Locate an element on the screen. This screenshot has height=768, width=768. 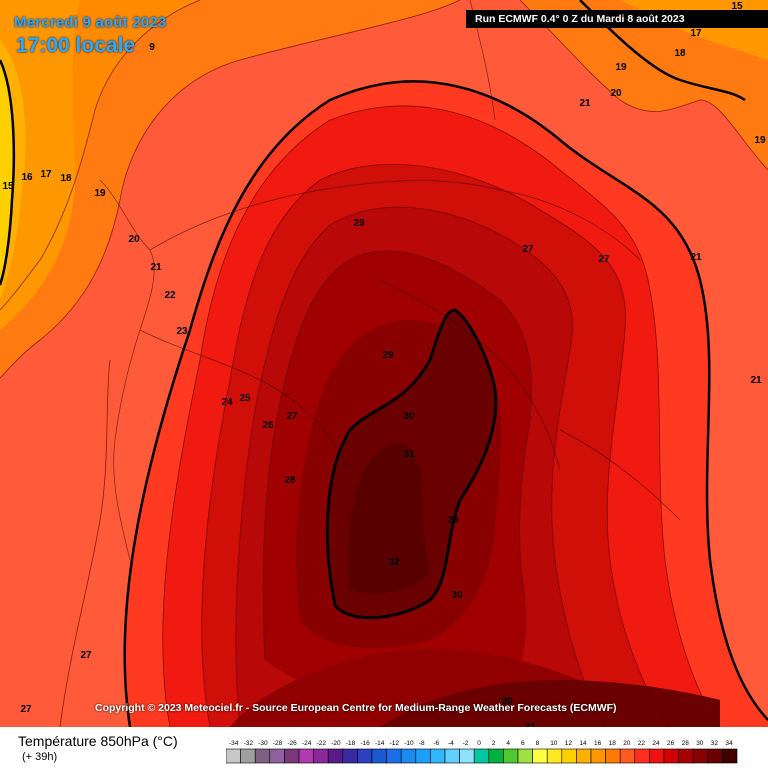
band-30-south is located at coordinates (550, 703).